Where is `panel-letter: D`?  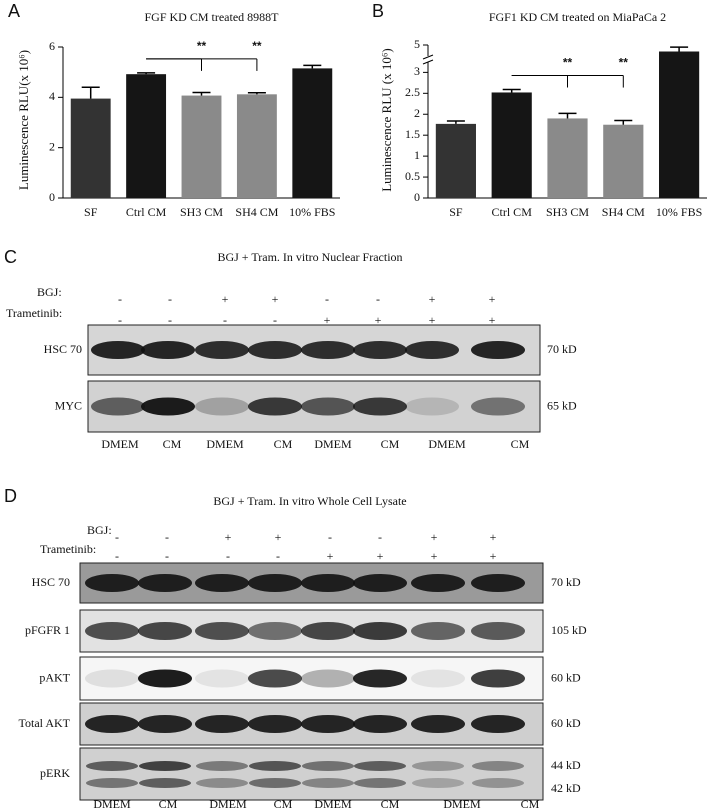
panel-letter: D is located at coordinates (10, 496).